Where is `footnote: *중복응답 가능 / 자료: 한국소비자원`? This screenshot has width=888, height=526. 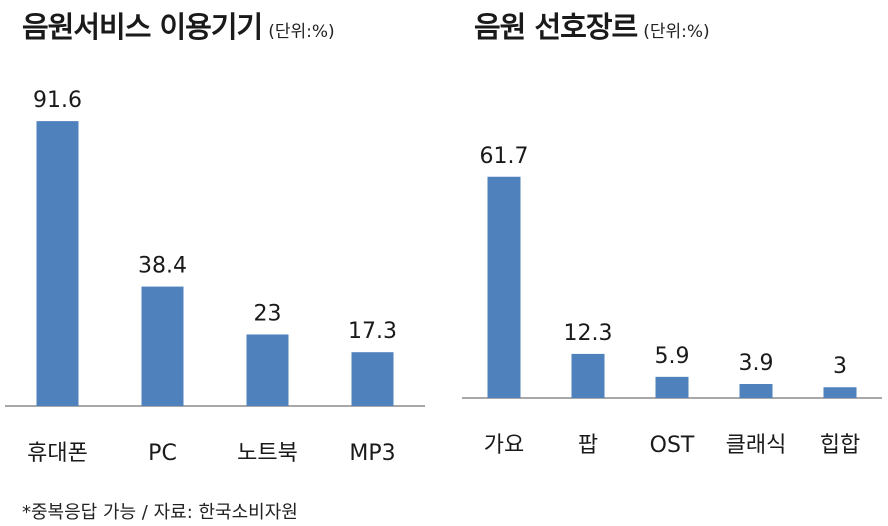
footnote: *중복응답 가능 / 자료: 한국소비자원 is located at coordinates (160, 512).